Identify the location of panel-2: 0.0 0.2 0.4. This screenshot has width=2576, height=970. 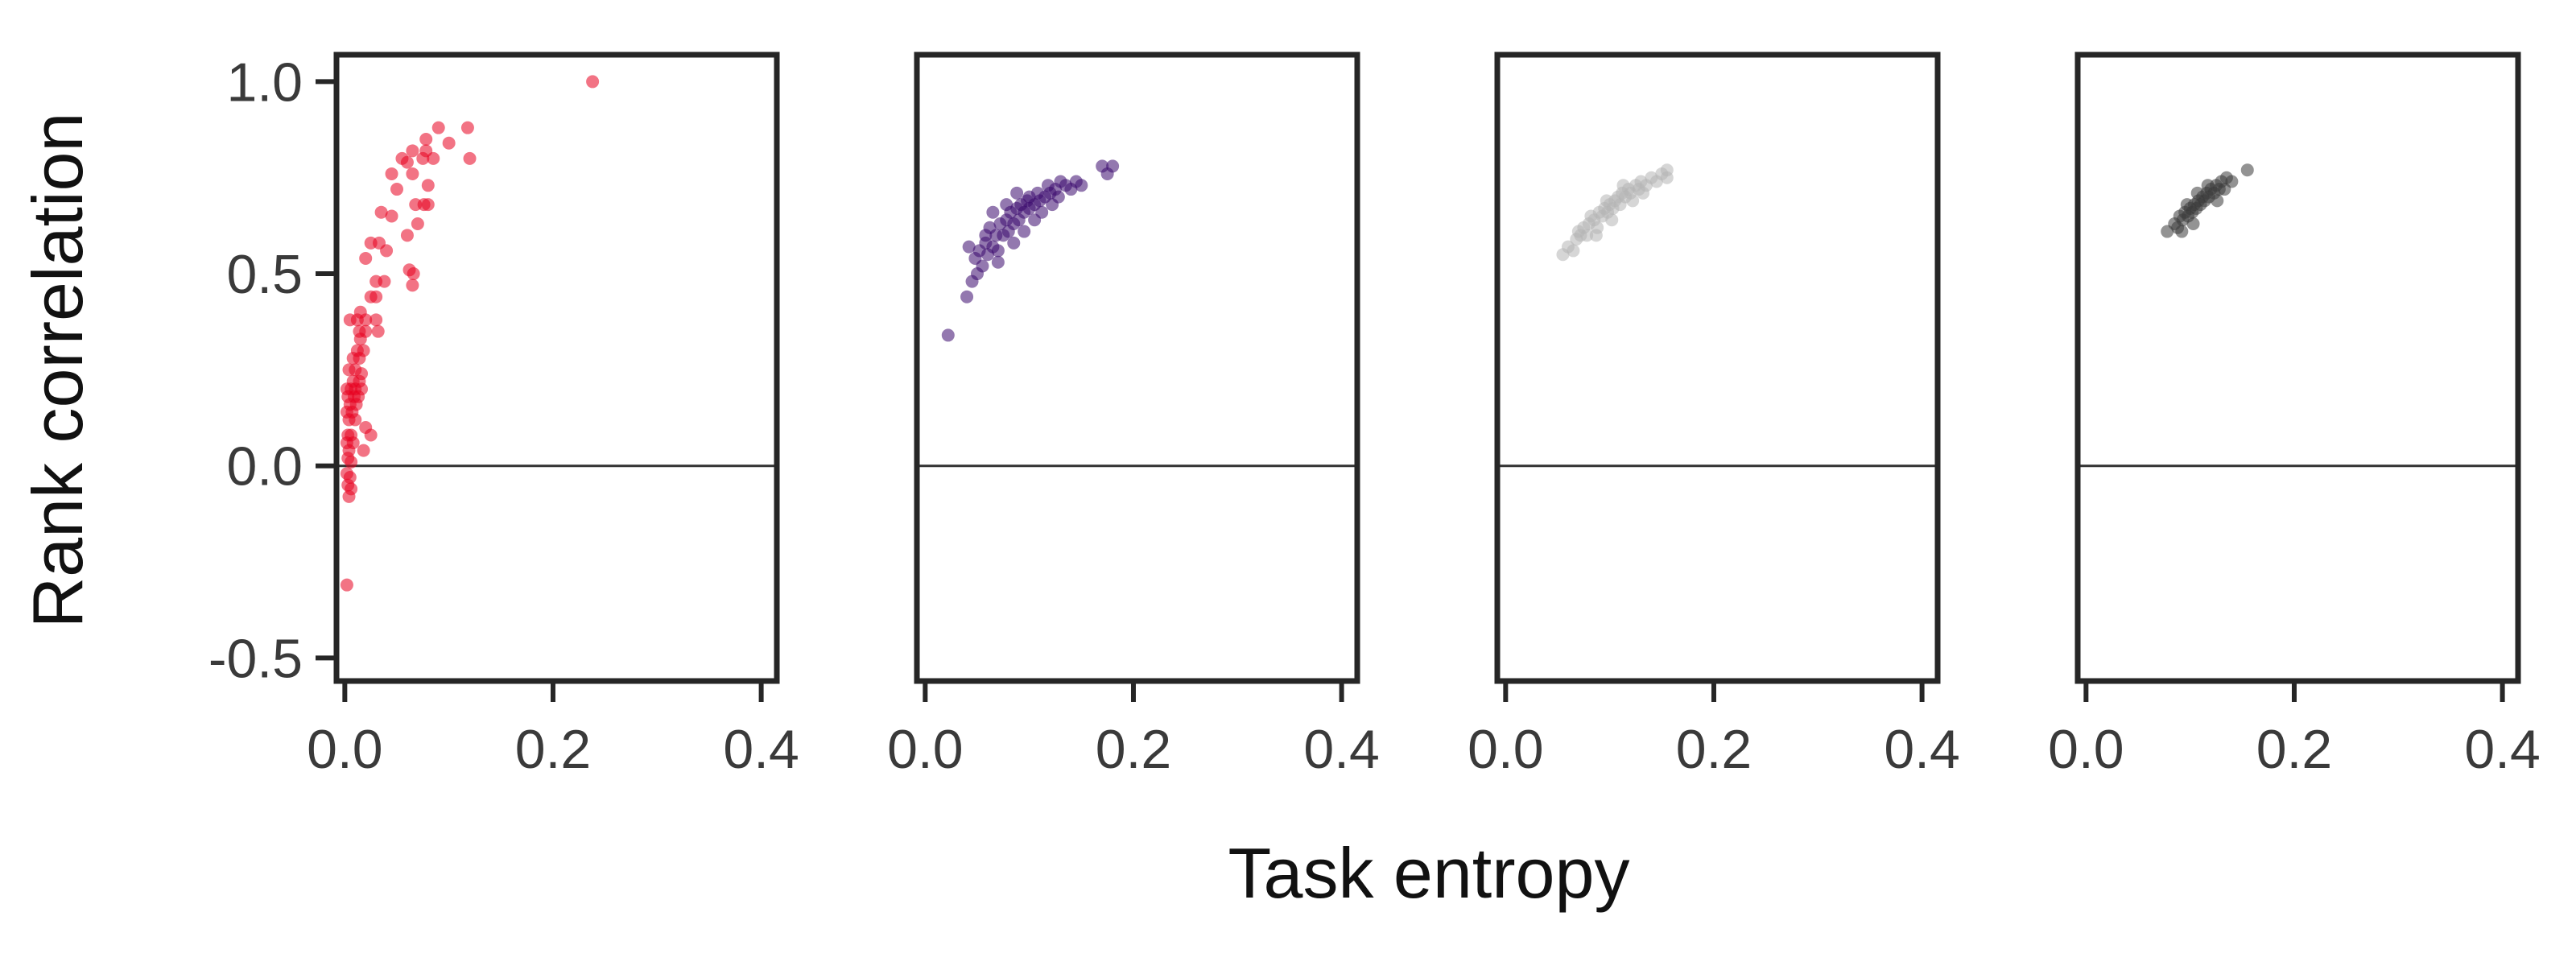
(1133, 416).